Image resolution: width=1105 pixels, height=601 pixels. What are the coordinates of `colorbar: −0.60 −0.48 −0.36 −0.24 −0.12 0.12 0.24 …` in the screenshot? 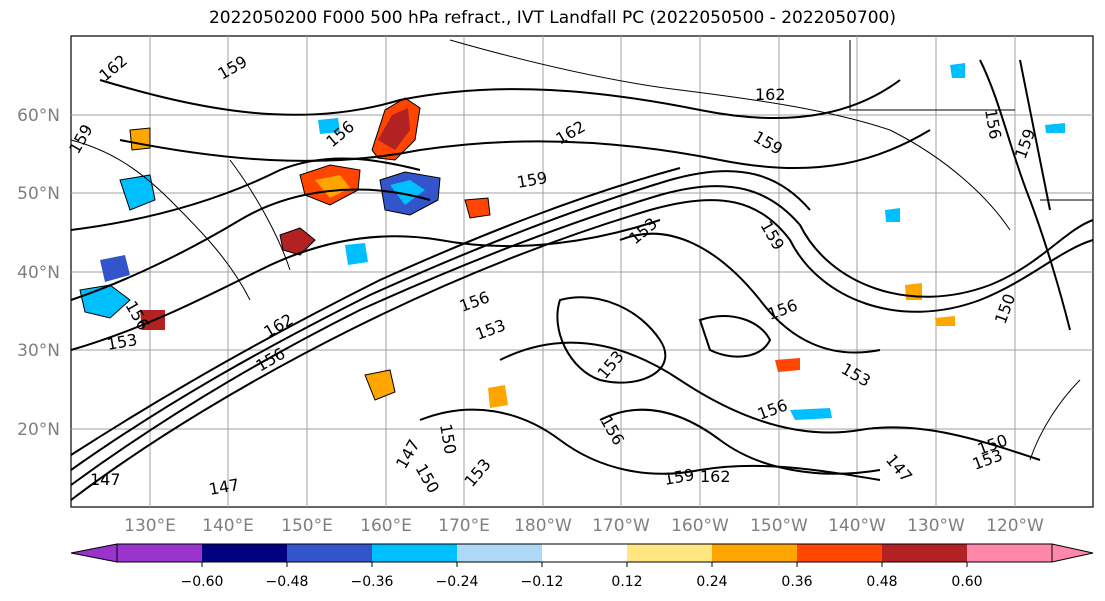 It's located at (582, 566).